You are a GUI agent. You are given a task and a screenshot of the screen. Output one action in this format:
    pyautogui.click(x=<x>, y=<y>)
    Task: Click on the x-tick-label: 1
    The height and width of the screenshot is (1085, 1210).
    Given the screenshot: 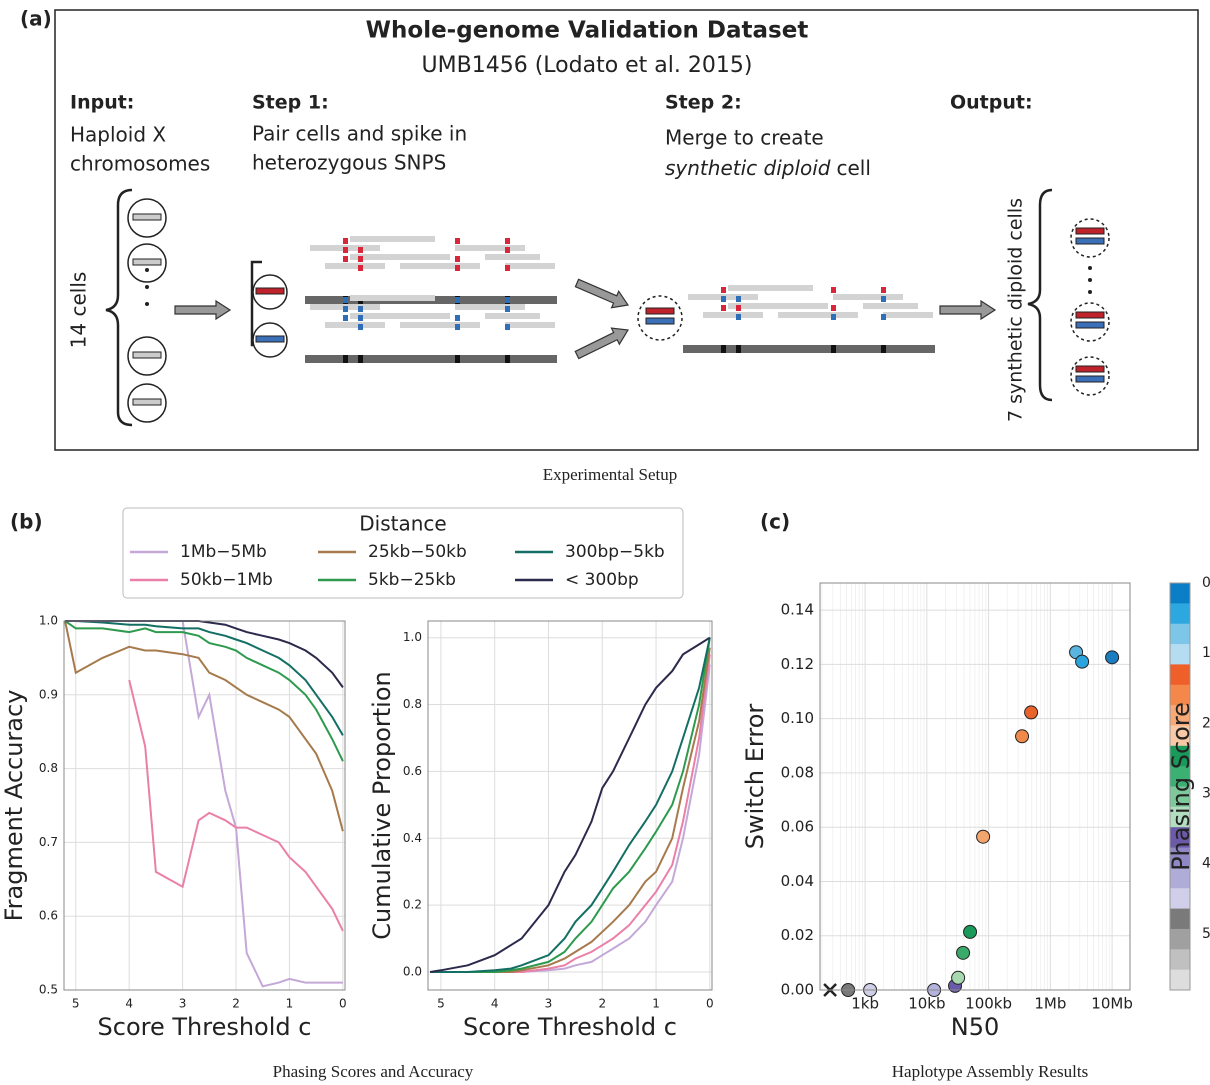 What is the action you would take?
    pyautogui.click(x=290, y=1004)
    